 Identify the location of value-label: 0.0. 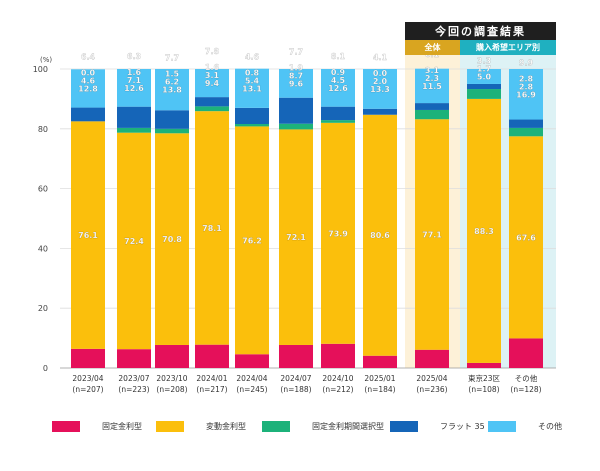
(88, 72).